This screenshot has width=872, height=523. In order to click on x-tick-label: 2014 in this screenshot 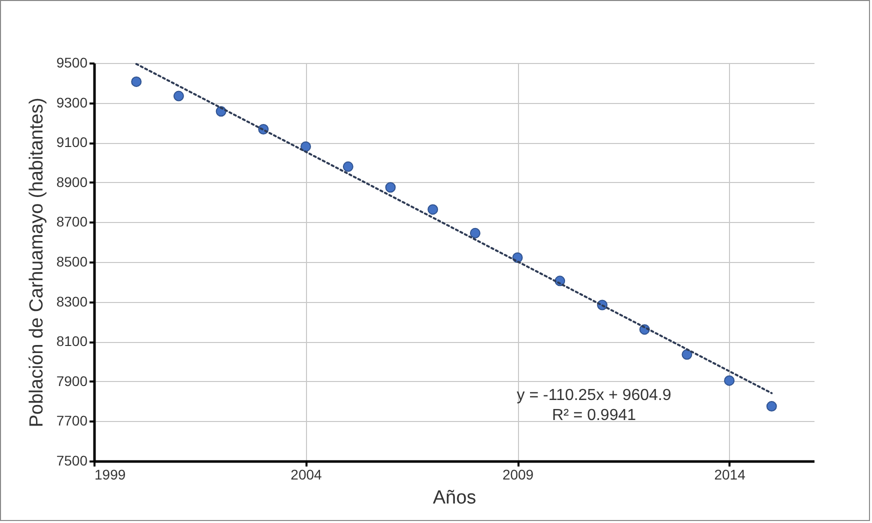, I will do `click(730, 474)`.